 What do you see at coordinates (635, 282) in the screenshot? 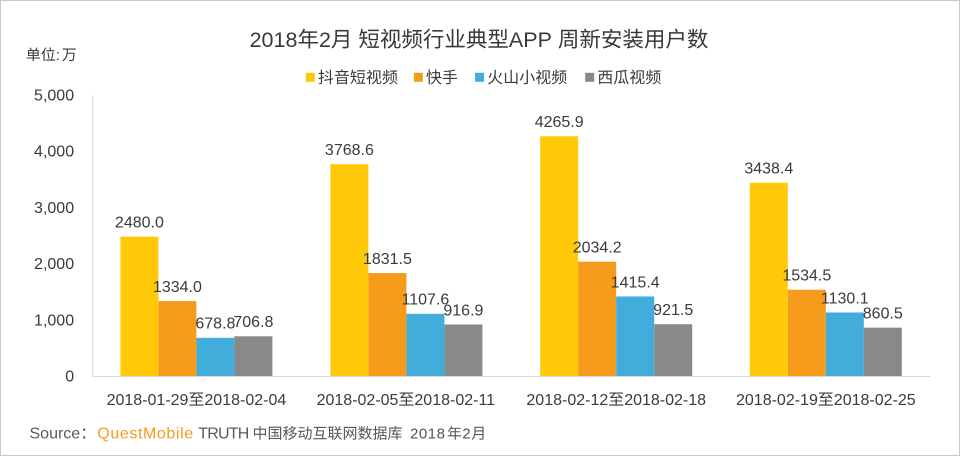
I see `svg-text: 1415.4` at bounding box center [635, 282].